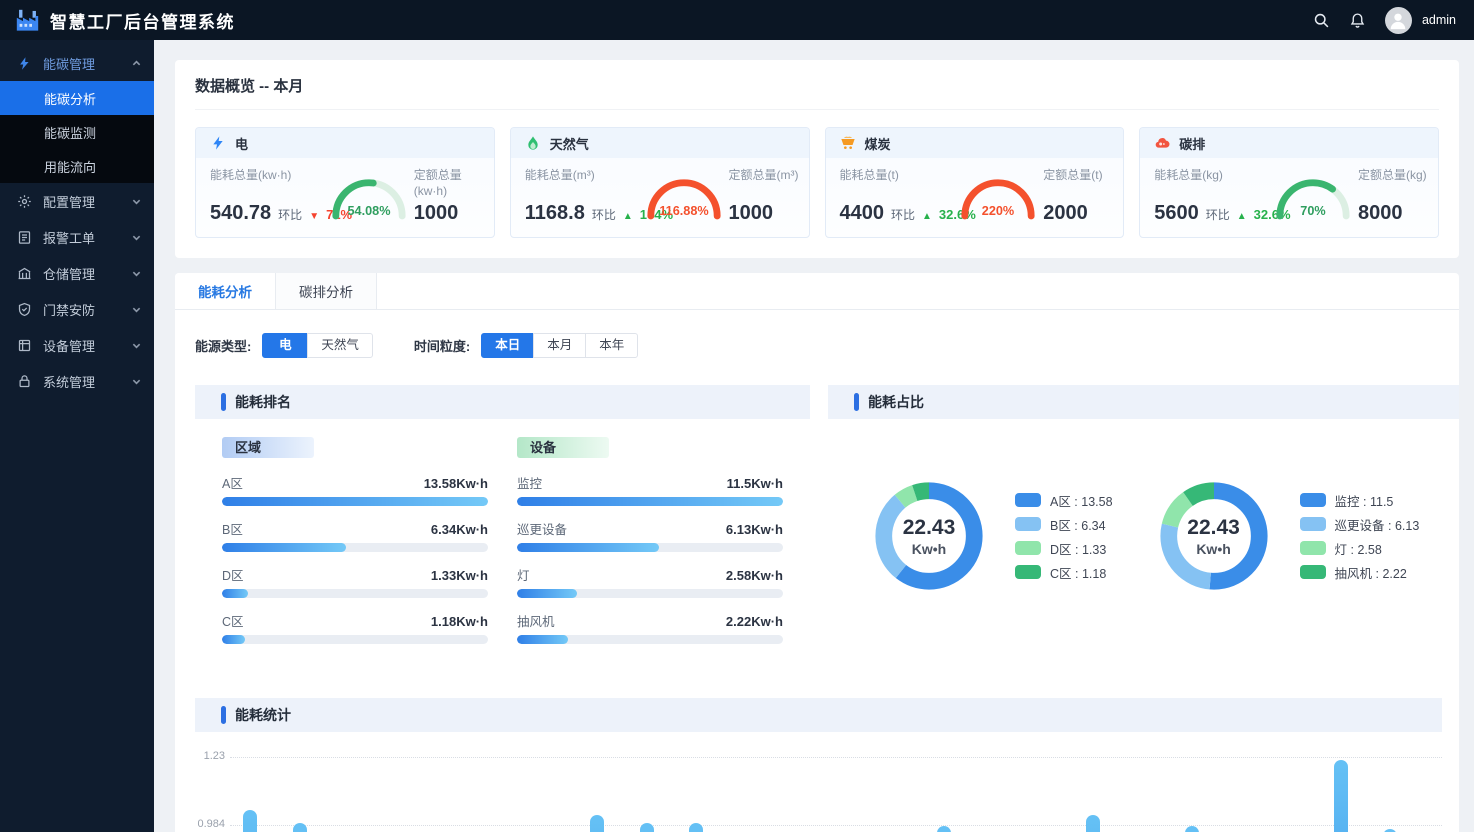  What do you see at coordinates (1438, 20) in the screenshot?
I see `username: admin` at bounding box center [1438, 20].